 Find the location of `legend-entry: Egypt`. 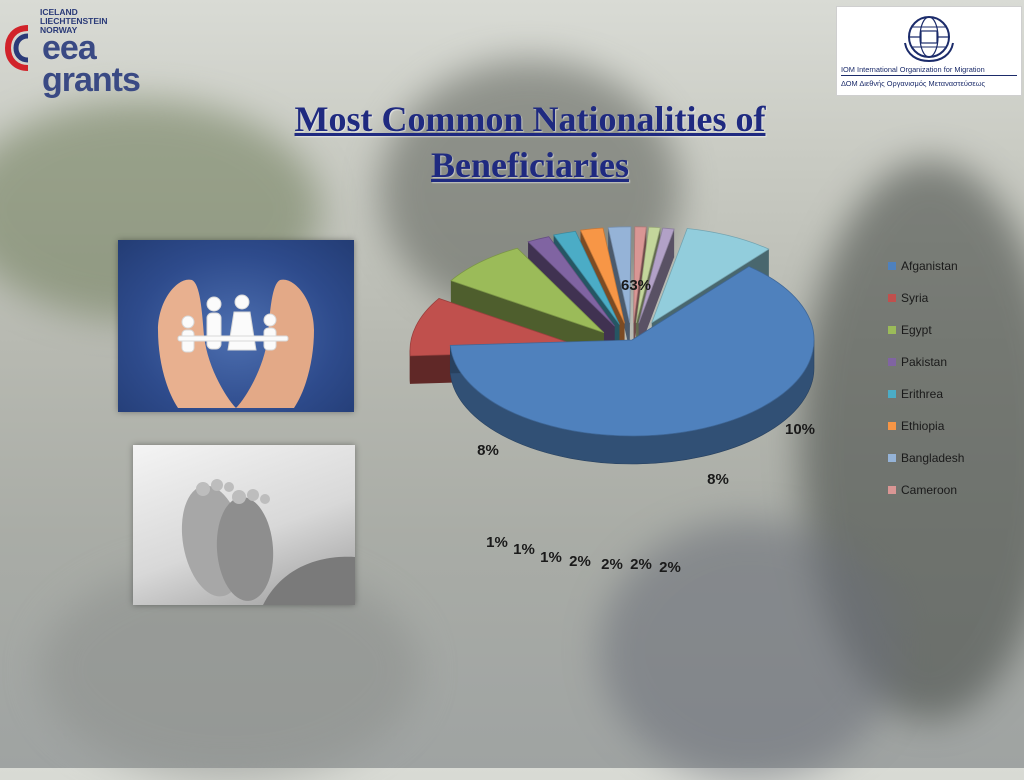

legend-entry: Egypt is located at coordinates (916, 330).